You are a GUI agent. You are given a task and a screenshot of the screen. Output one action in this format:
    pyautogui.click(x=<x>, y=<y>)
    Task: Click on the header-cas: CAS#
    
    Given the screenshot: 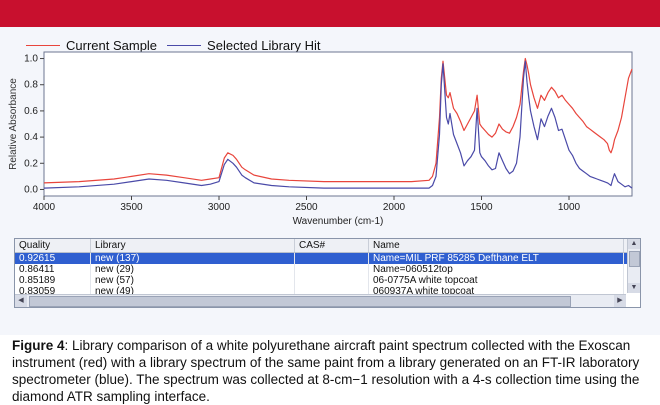 What is the action you would take?
    pyautogui.click(x=332, y=245)
    